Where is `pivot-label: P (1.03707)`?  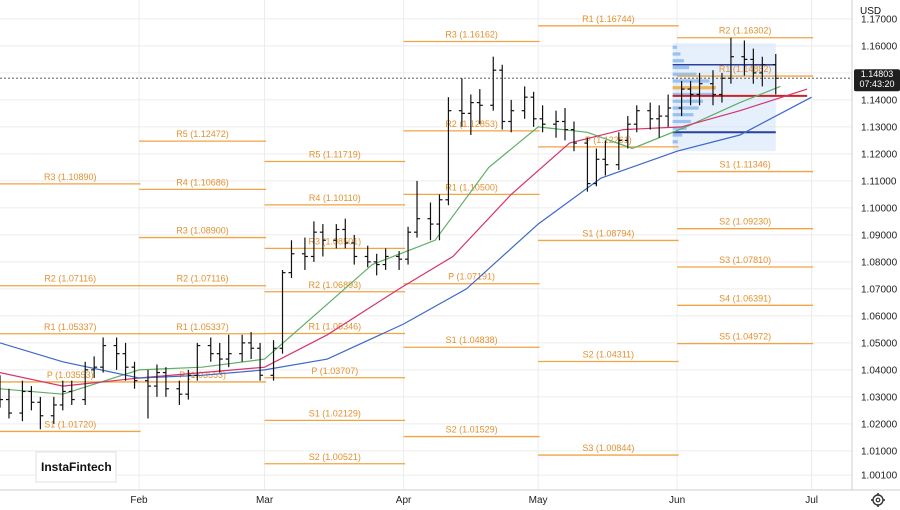
pivot-label: P (1.03707) is located at coordinates (334, 371).